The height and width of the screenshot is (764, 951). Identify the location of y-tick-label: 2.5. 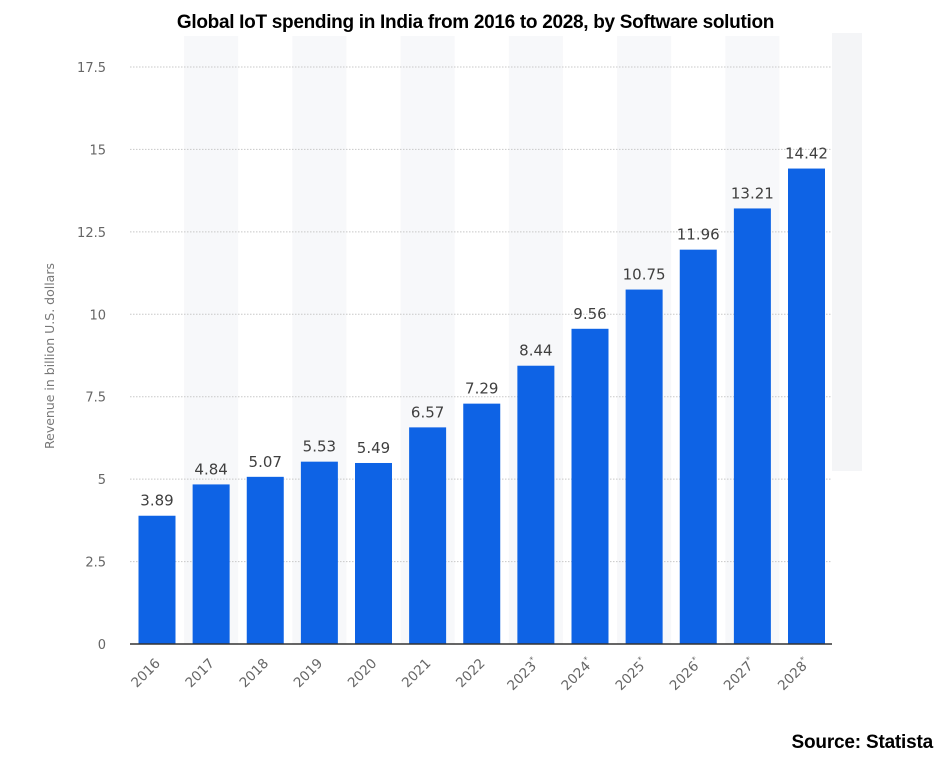
(95, 563).